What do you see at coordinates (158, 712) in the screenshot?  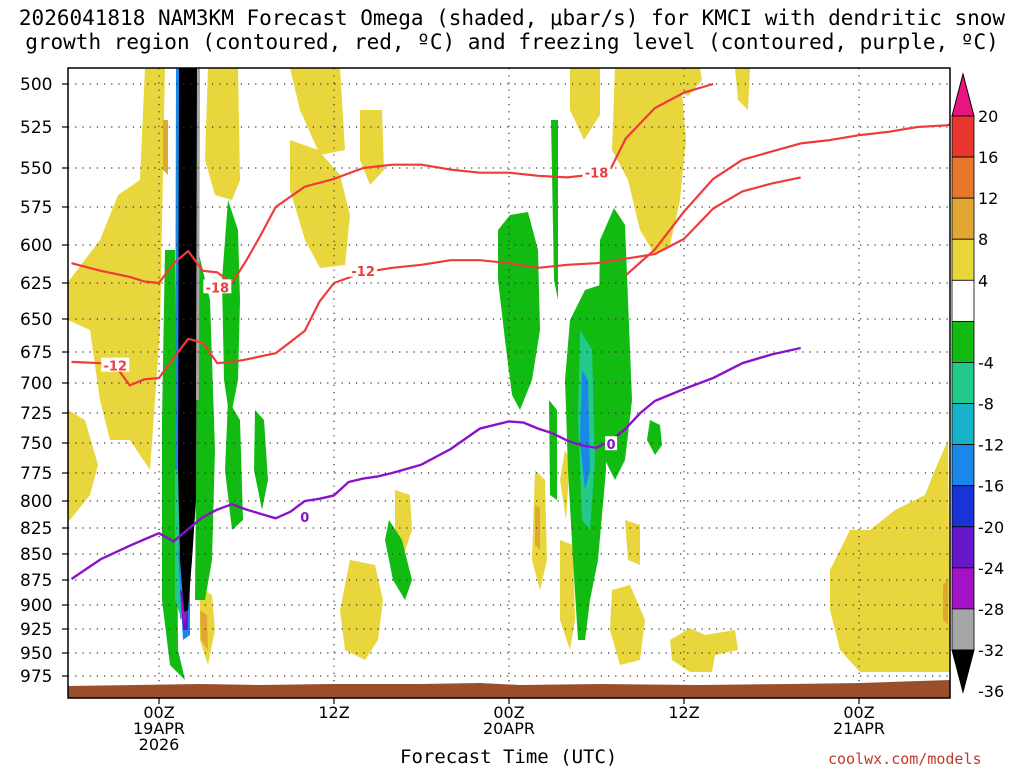 I see `xtick-label-0-0: 00Z` at bounding box center [158, 712].